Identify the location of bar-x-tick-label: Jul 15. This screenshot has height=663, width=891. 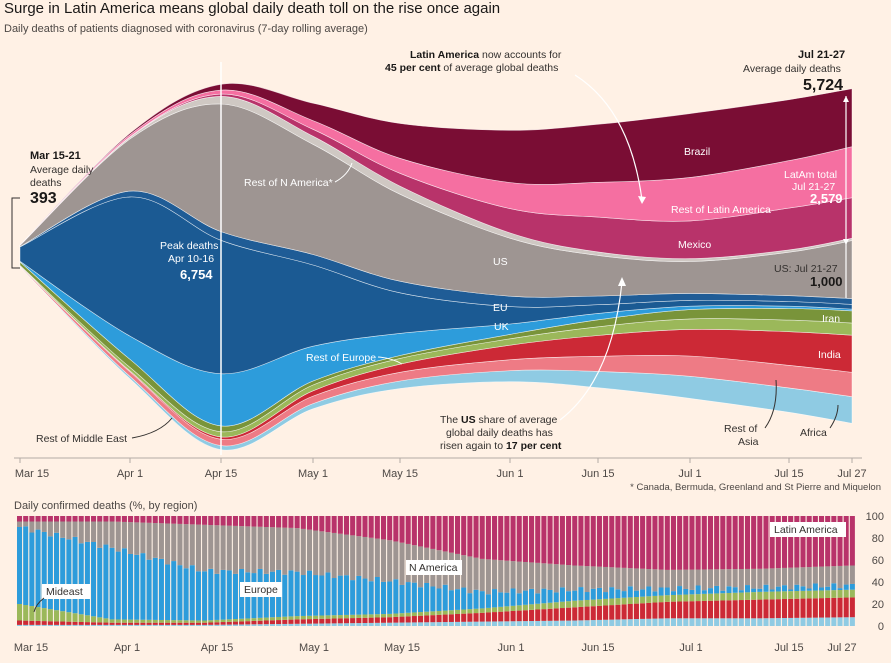
(788, 648).